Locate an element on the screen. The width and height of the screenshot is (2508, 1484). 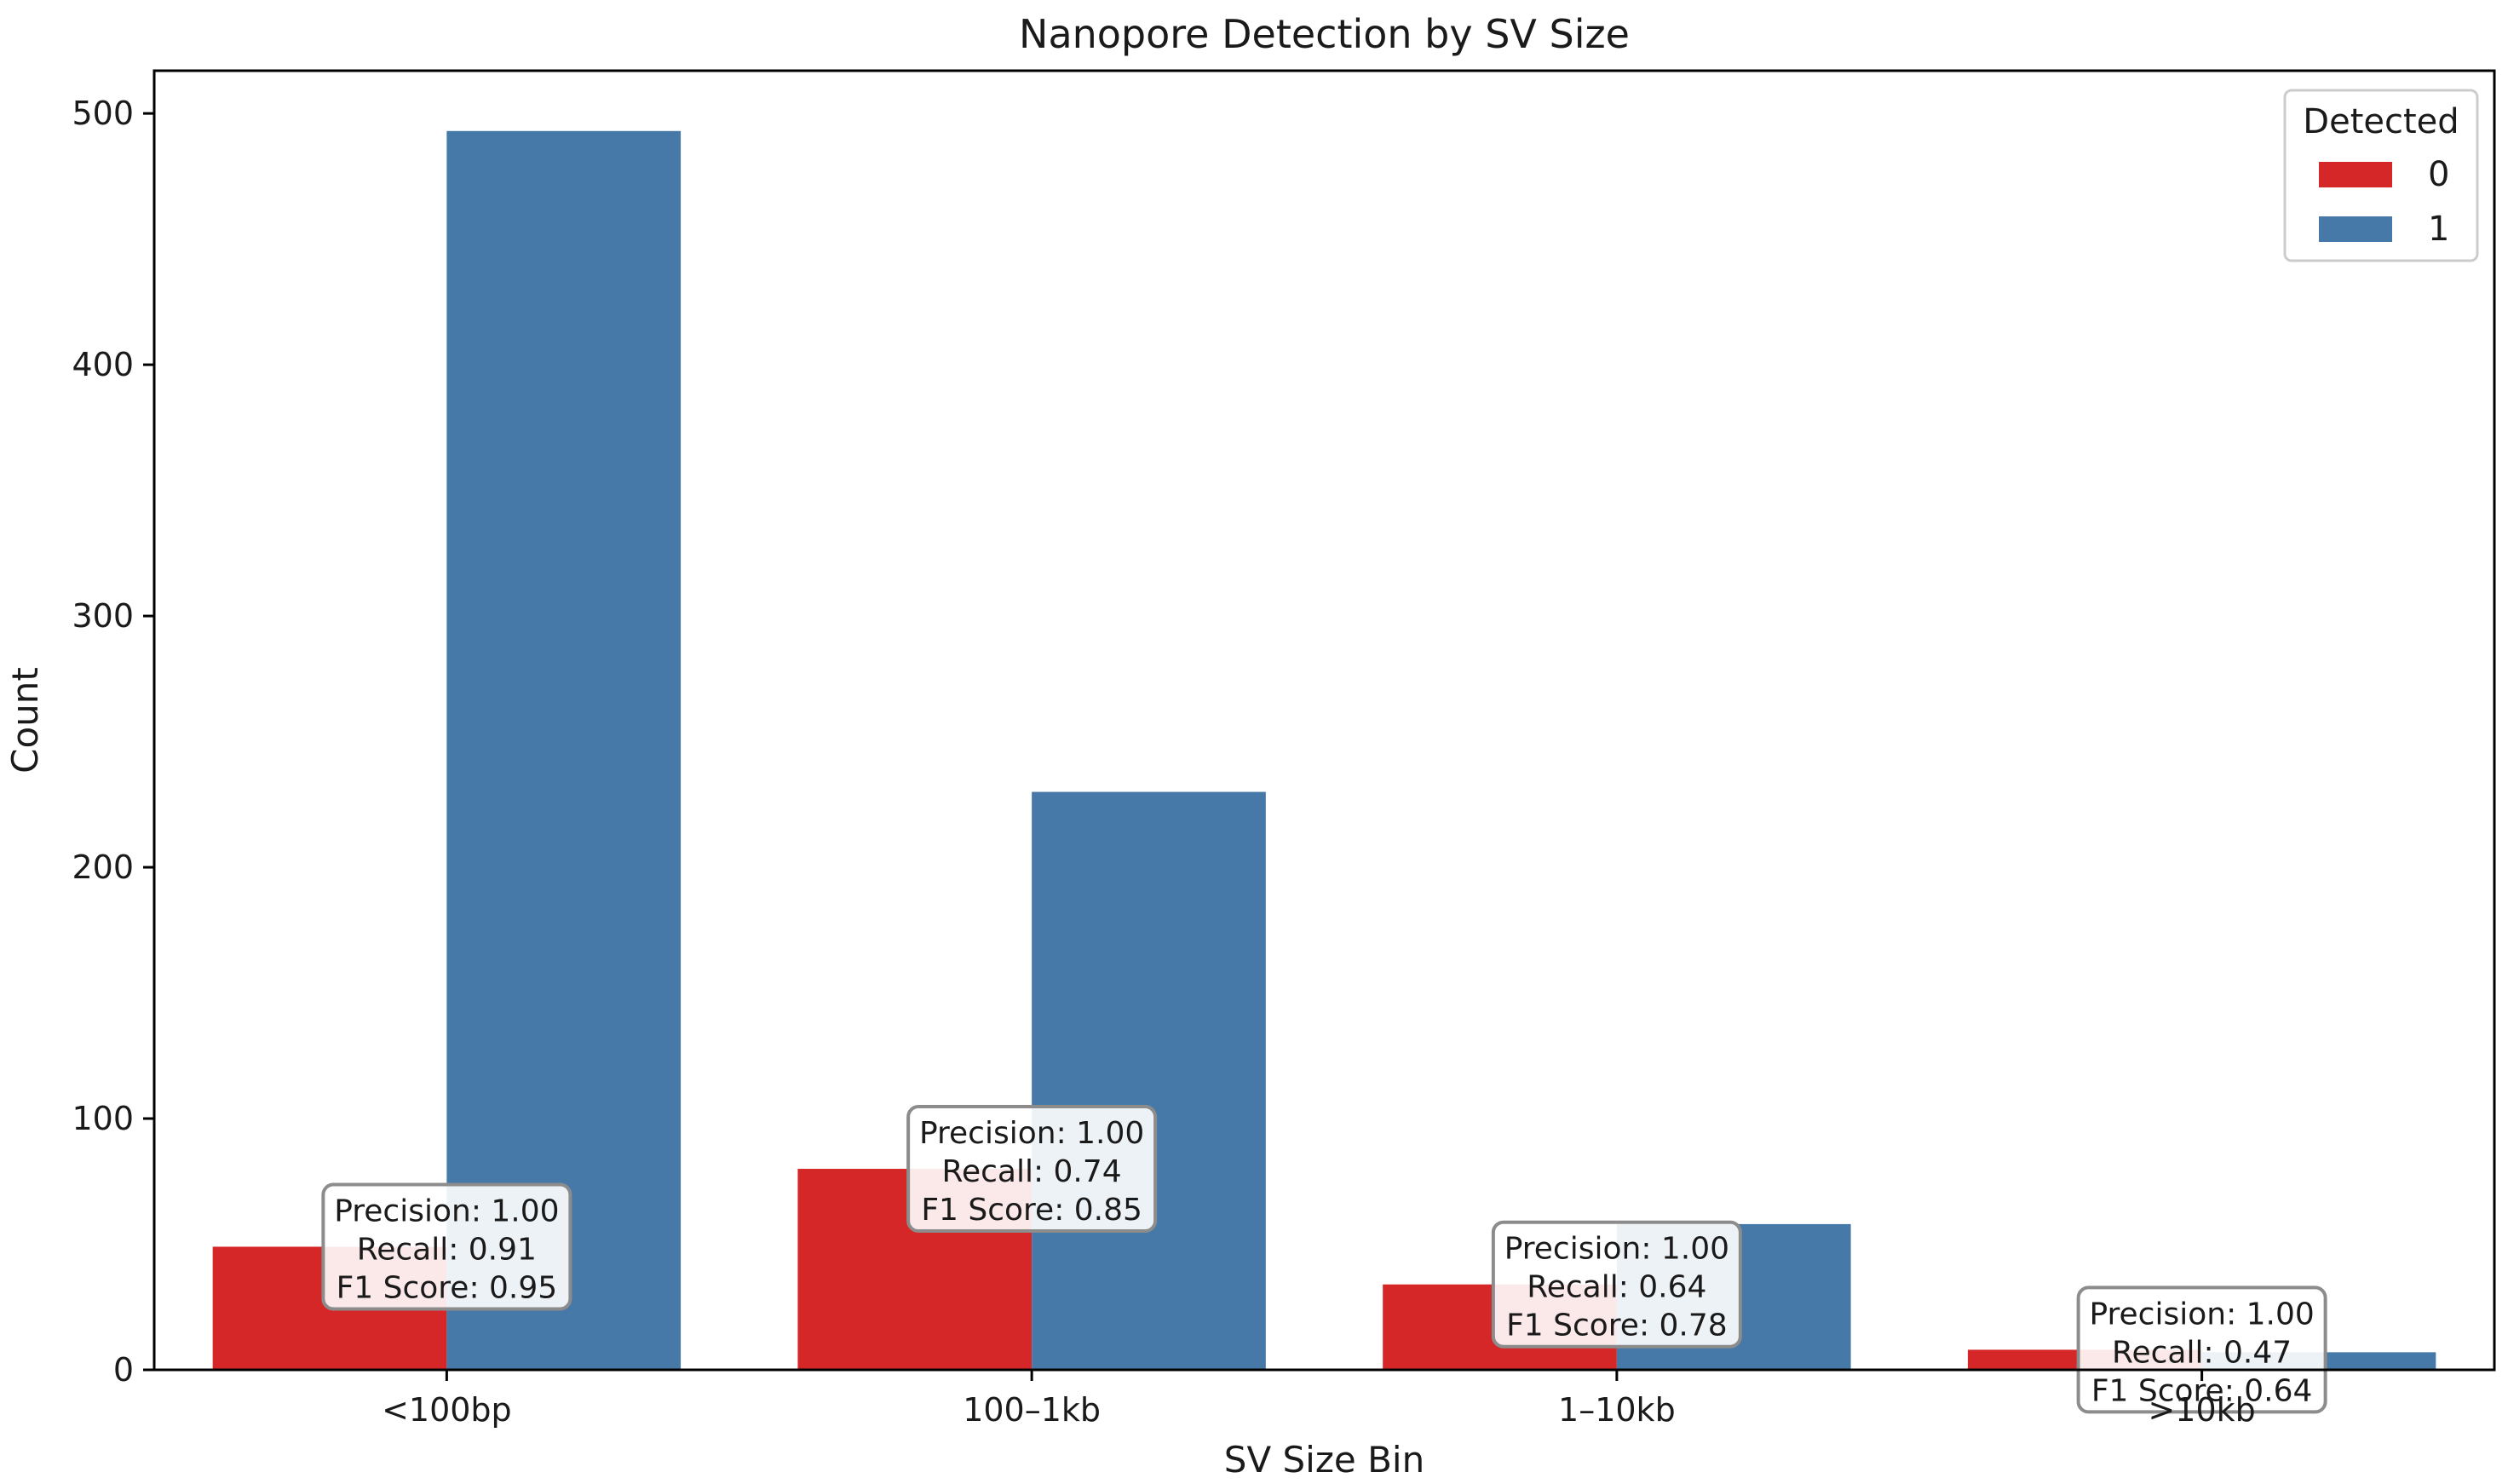
annotation-line-1-10kb-0: Precision: 1.00 is located at coordinates (1616, 1249).